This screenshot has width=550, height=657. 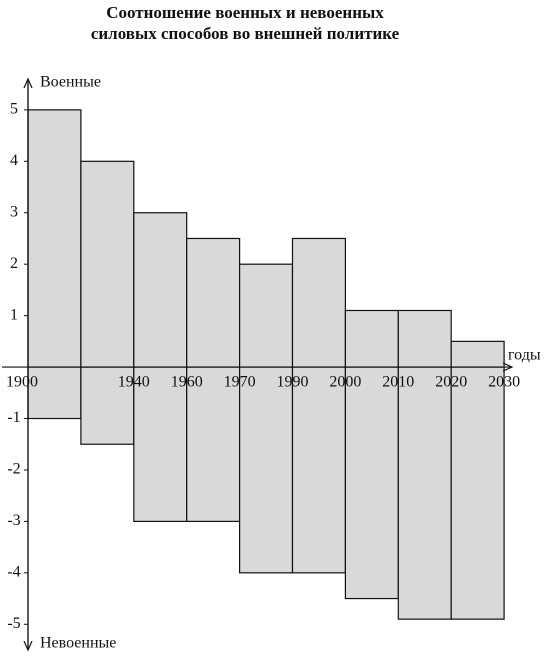 I want to click on chart-title: Соотношение военных и невоенных, so click(x=245, y=12).